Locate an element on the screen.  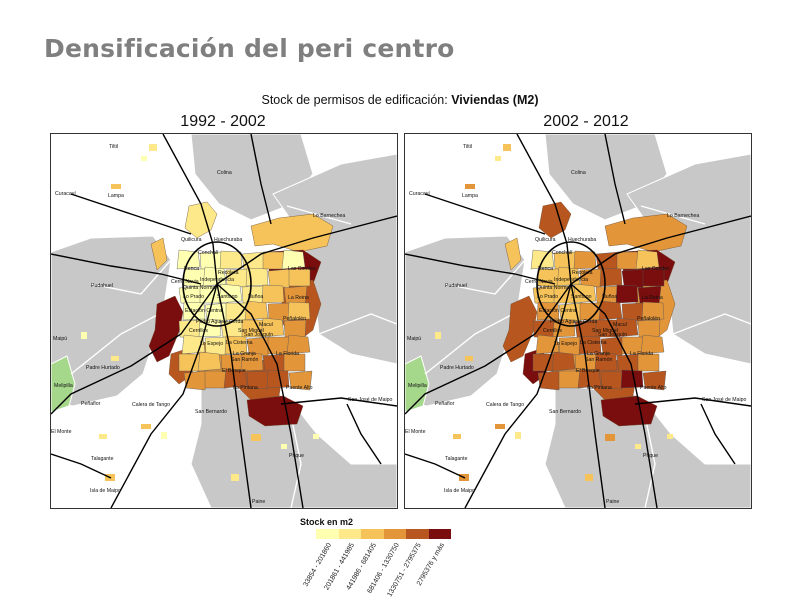
region-south is located at coordinates (293, 445).